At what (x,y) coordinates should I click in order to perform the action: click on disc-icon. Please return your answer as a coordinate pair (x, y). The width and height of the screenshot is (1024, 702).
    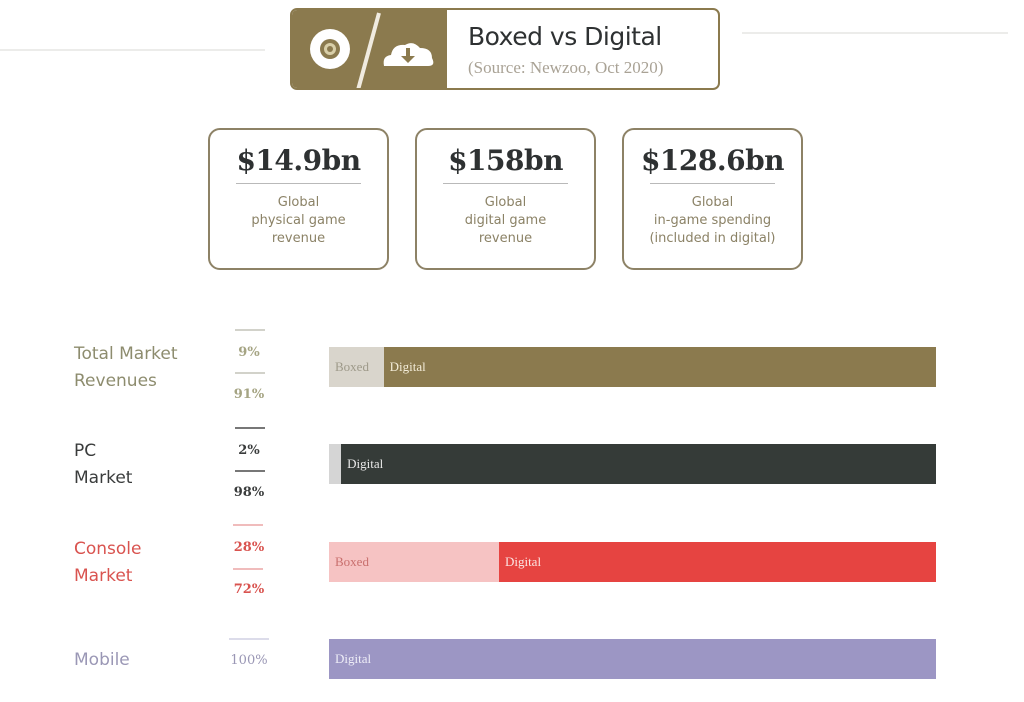
    Looking at the image, I should click on (330, 49).